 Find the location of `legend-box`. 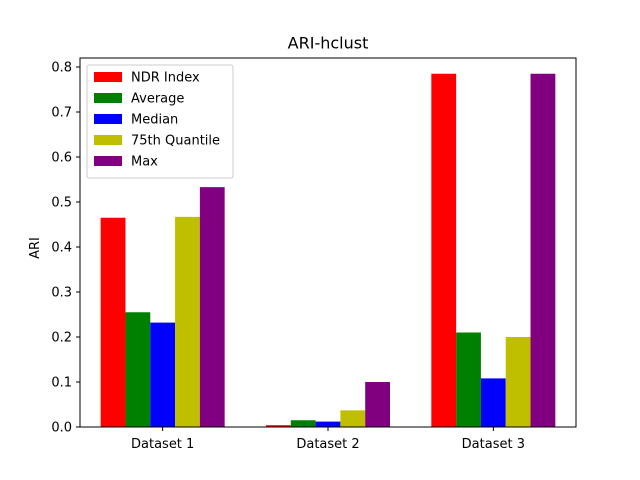

legend-box is located at coordinates (160, 121).